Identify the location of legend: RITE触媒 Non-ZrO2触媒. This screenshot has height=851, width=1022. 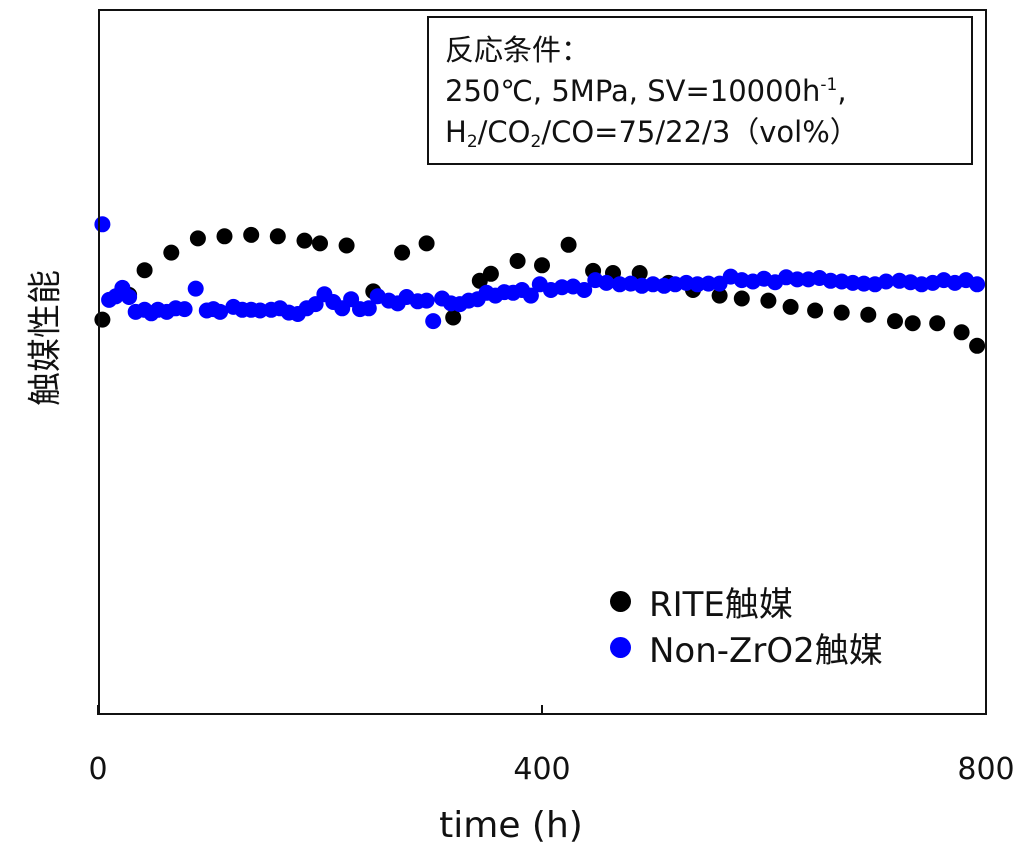
(746, 624).